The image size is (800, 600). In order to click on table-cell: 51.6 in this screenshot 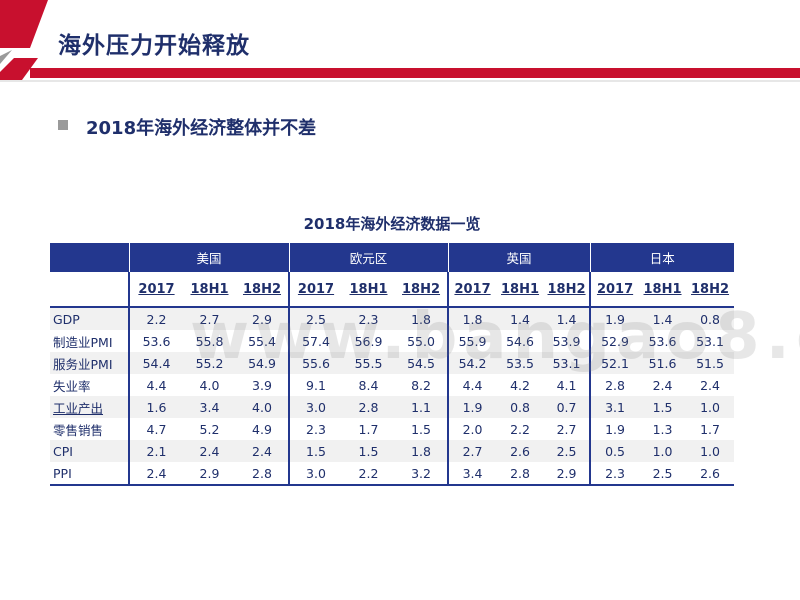, I will do `click(663, 363)`.